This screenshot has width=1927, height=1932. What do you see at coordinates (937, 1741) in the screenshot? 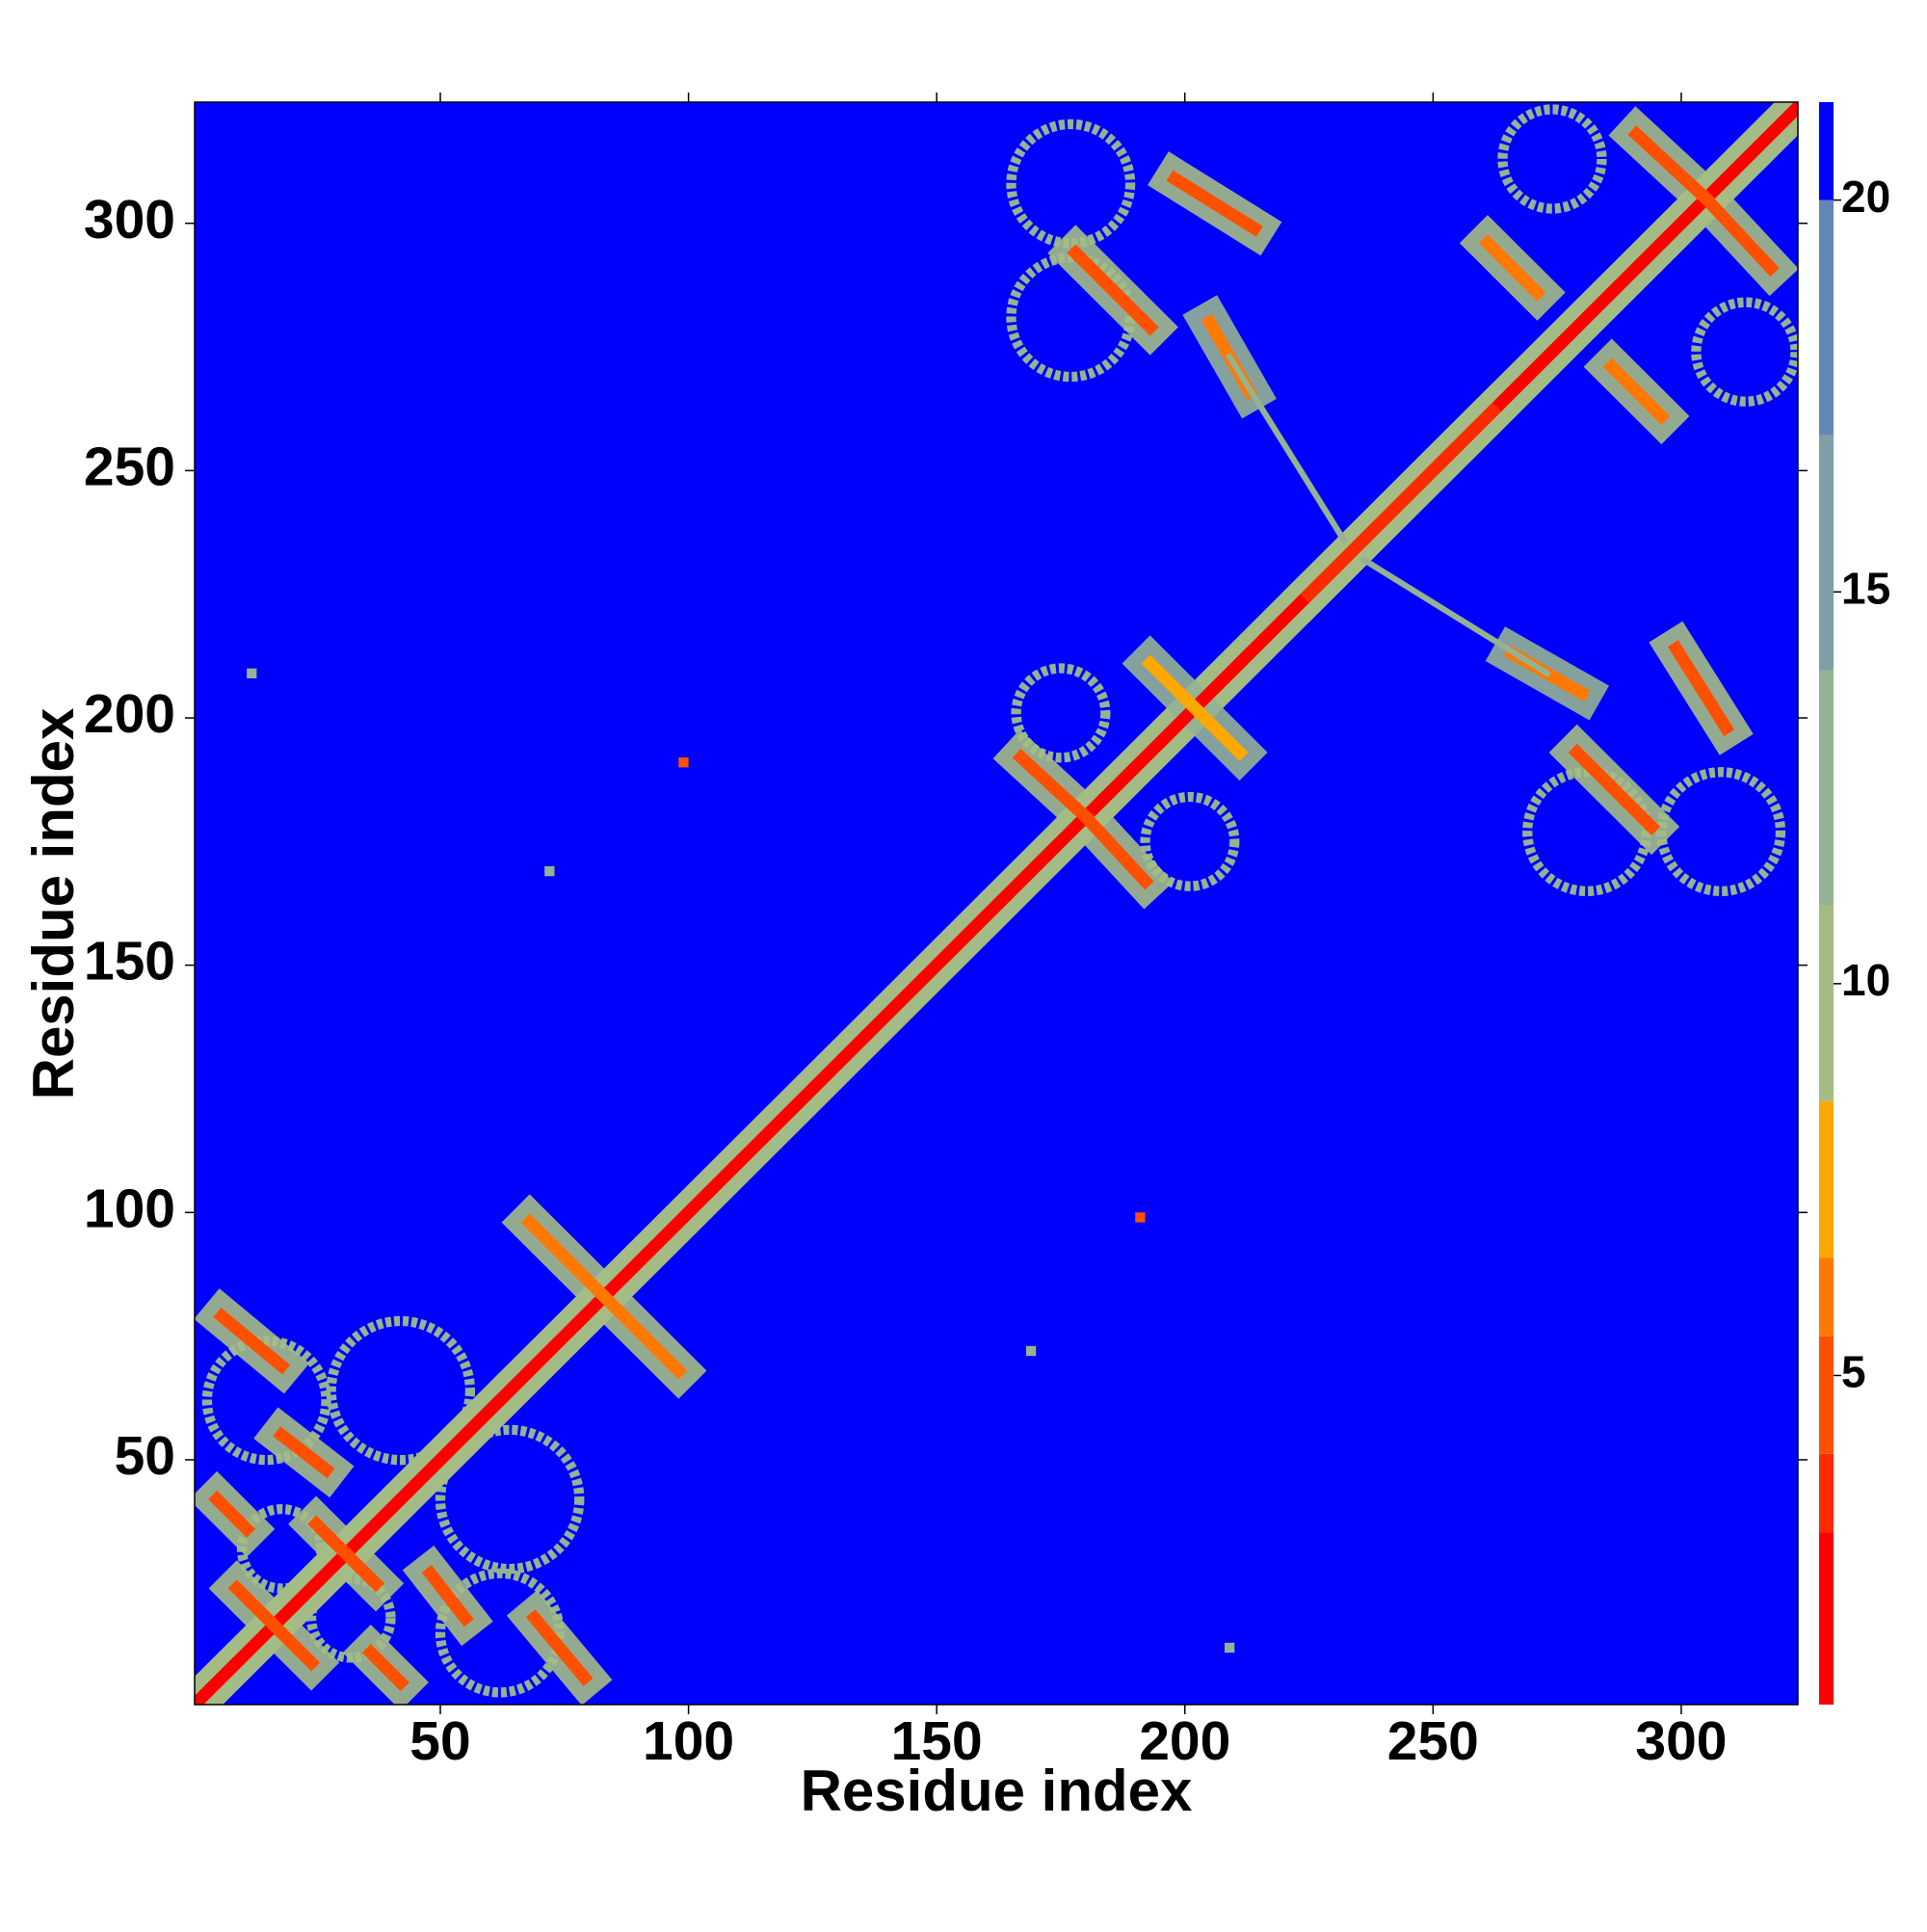
I see `x-tick-label: 150` at bounding box center [937, 1741].